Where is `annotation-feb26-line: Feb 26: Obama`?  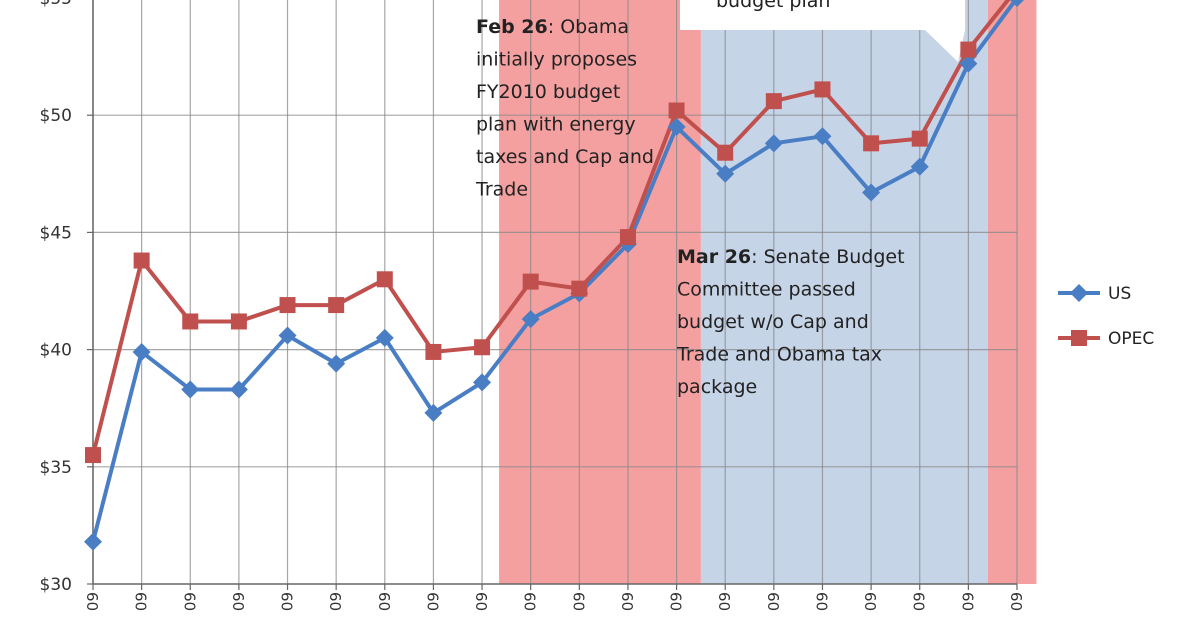
annotation-feb26-line: Feb 26: Obama is located at coordinates (552, 27).